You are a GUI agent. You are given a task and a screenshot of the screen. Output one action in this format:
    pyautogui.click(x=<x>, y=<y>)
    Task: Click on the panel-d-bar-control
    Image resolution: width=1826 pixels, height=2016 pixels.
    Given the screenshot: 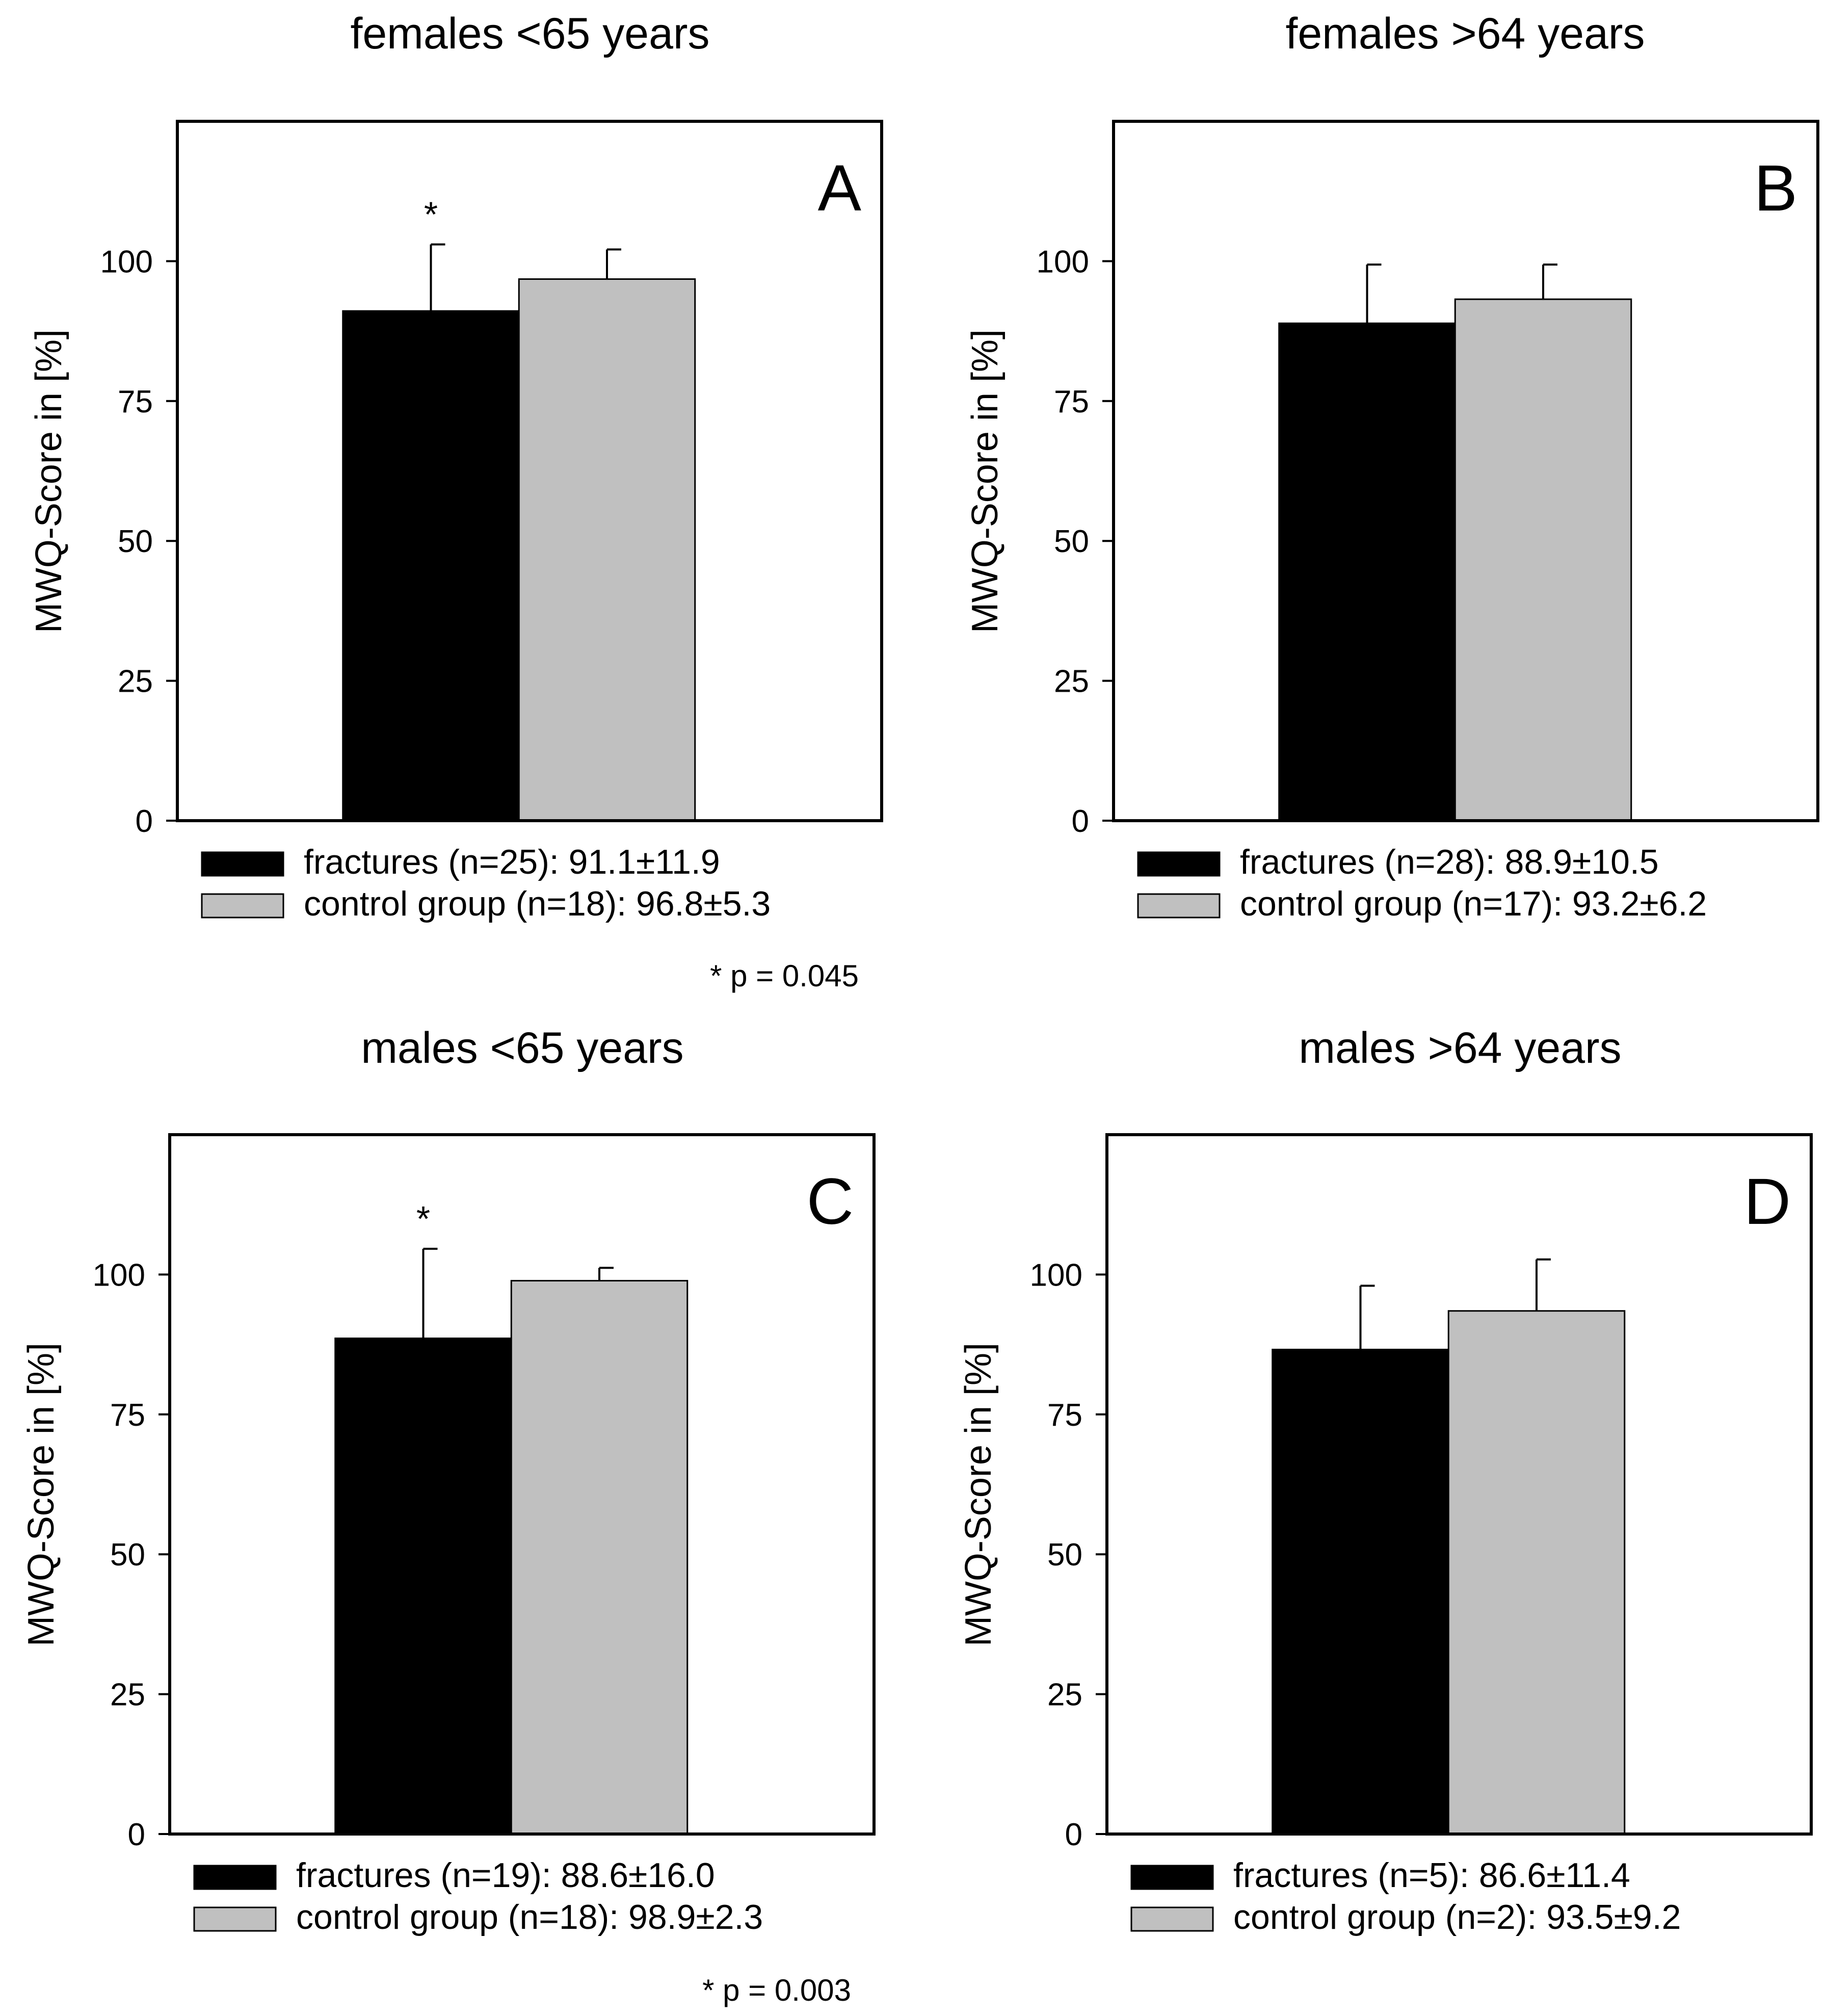 What is the action you would take?
    pyautogui.click(x=1536, y=1572)
    